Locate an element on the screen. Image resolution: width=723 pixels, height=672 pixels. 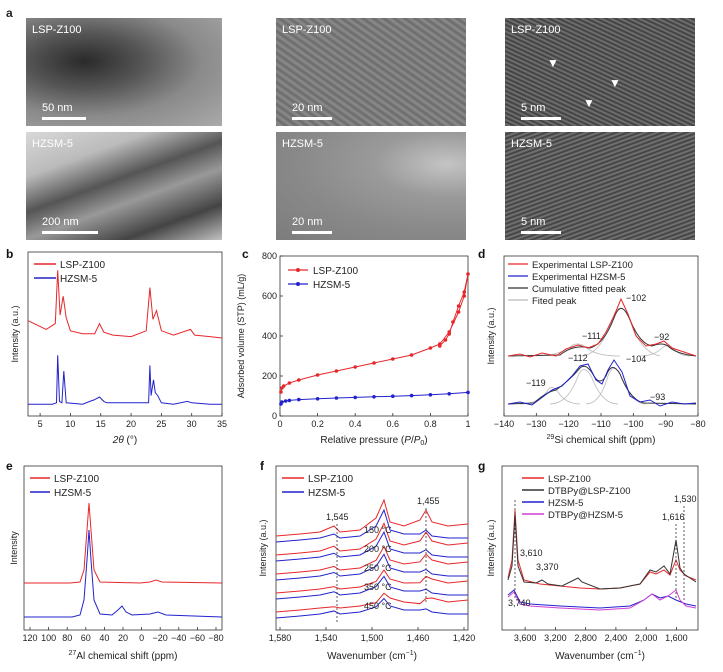
legend-label: Experimental LSP-Z100 is located at coordinates (582, 265).